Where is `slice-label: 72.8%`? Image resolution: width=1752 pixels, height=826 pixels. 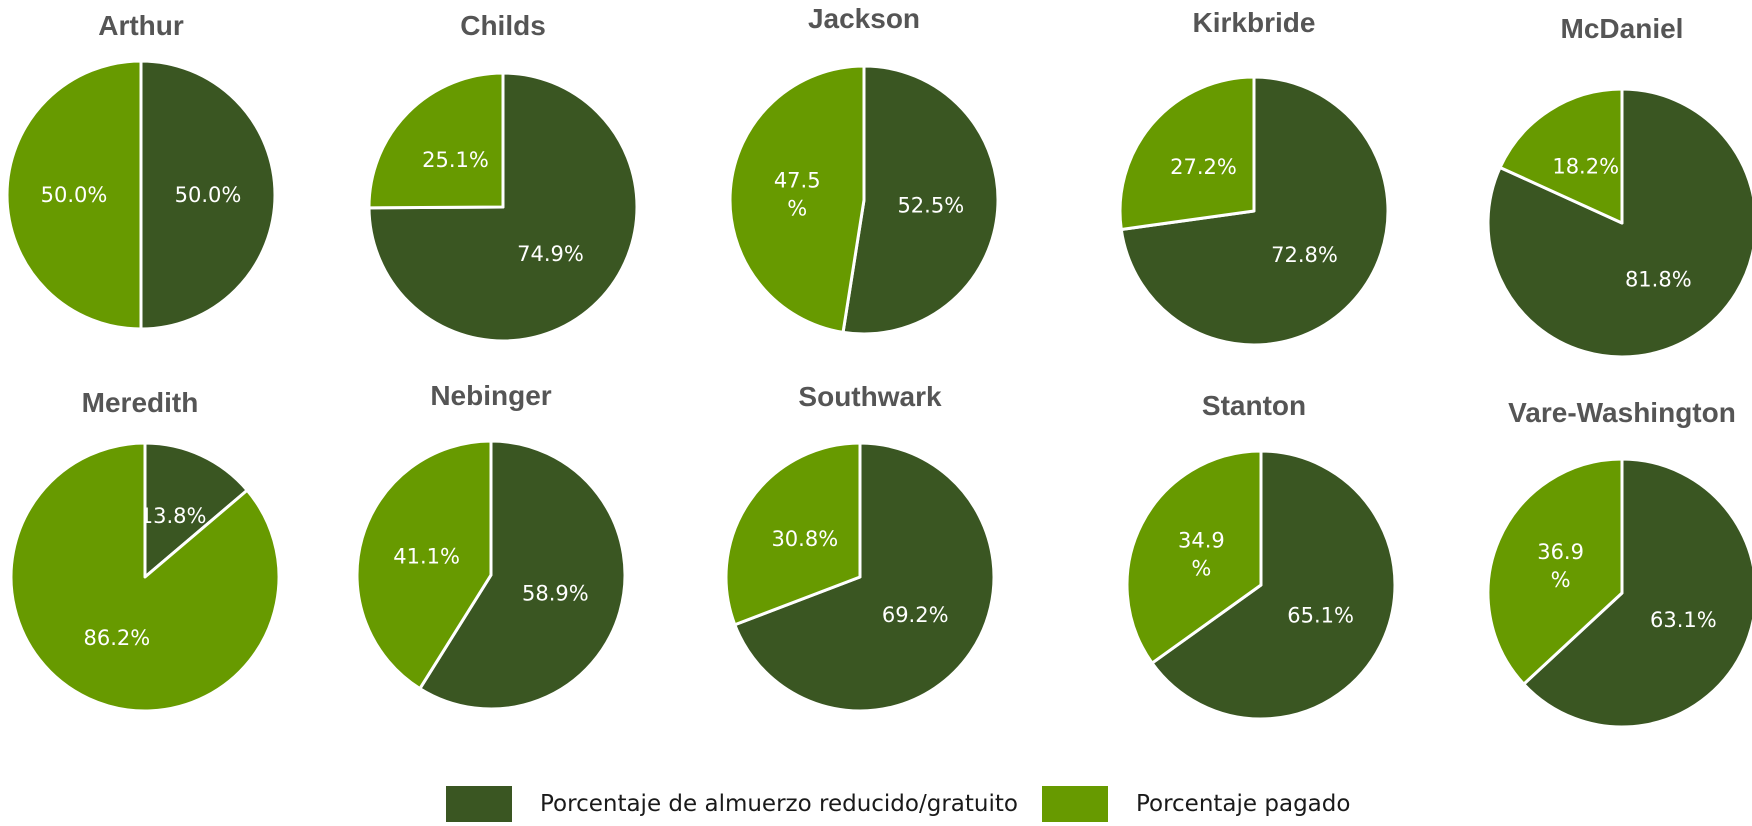
slice-label: 72.8% is located at coordinates (1304, 255).